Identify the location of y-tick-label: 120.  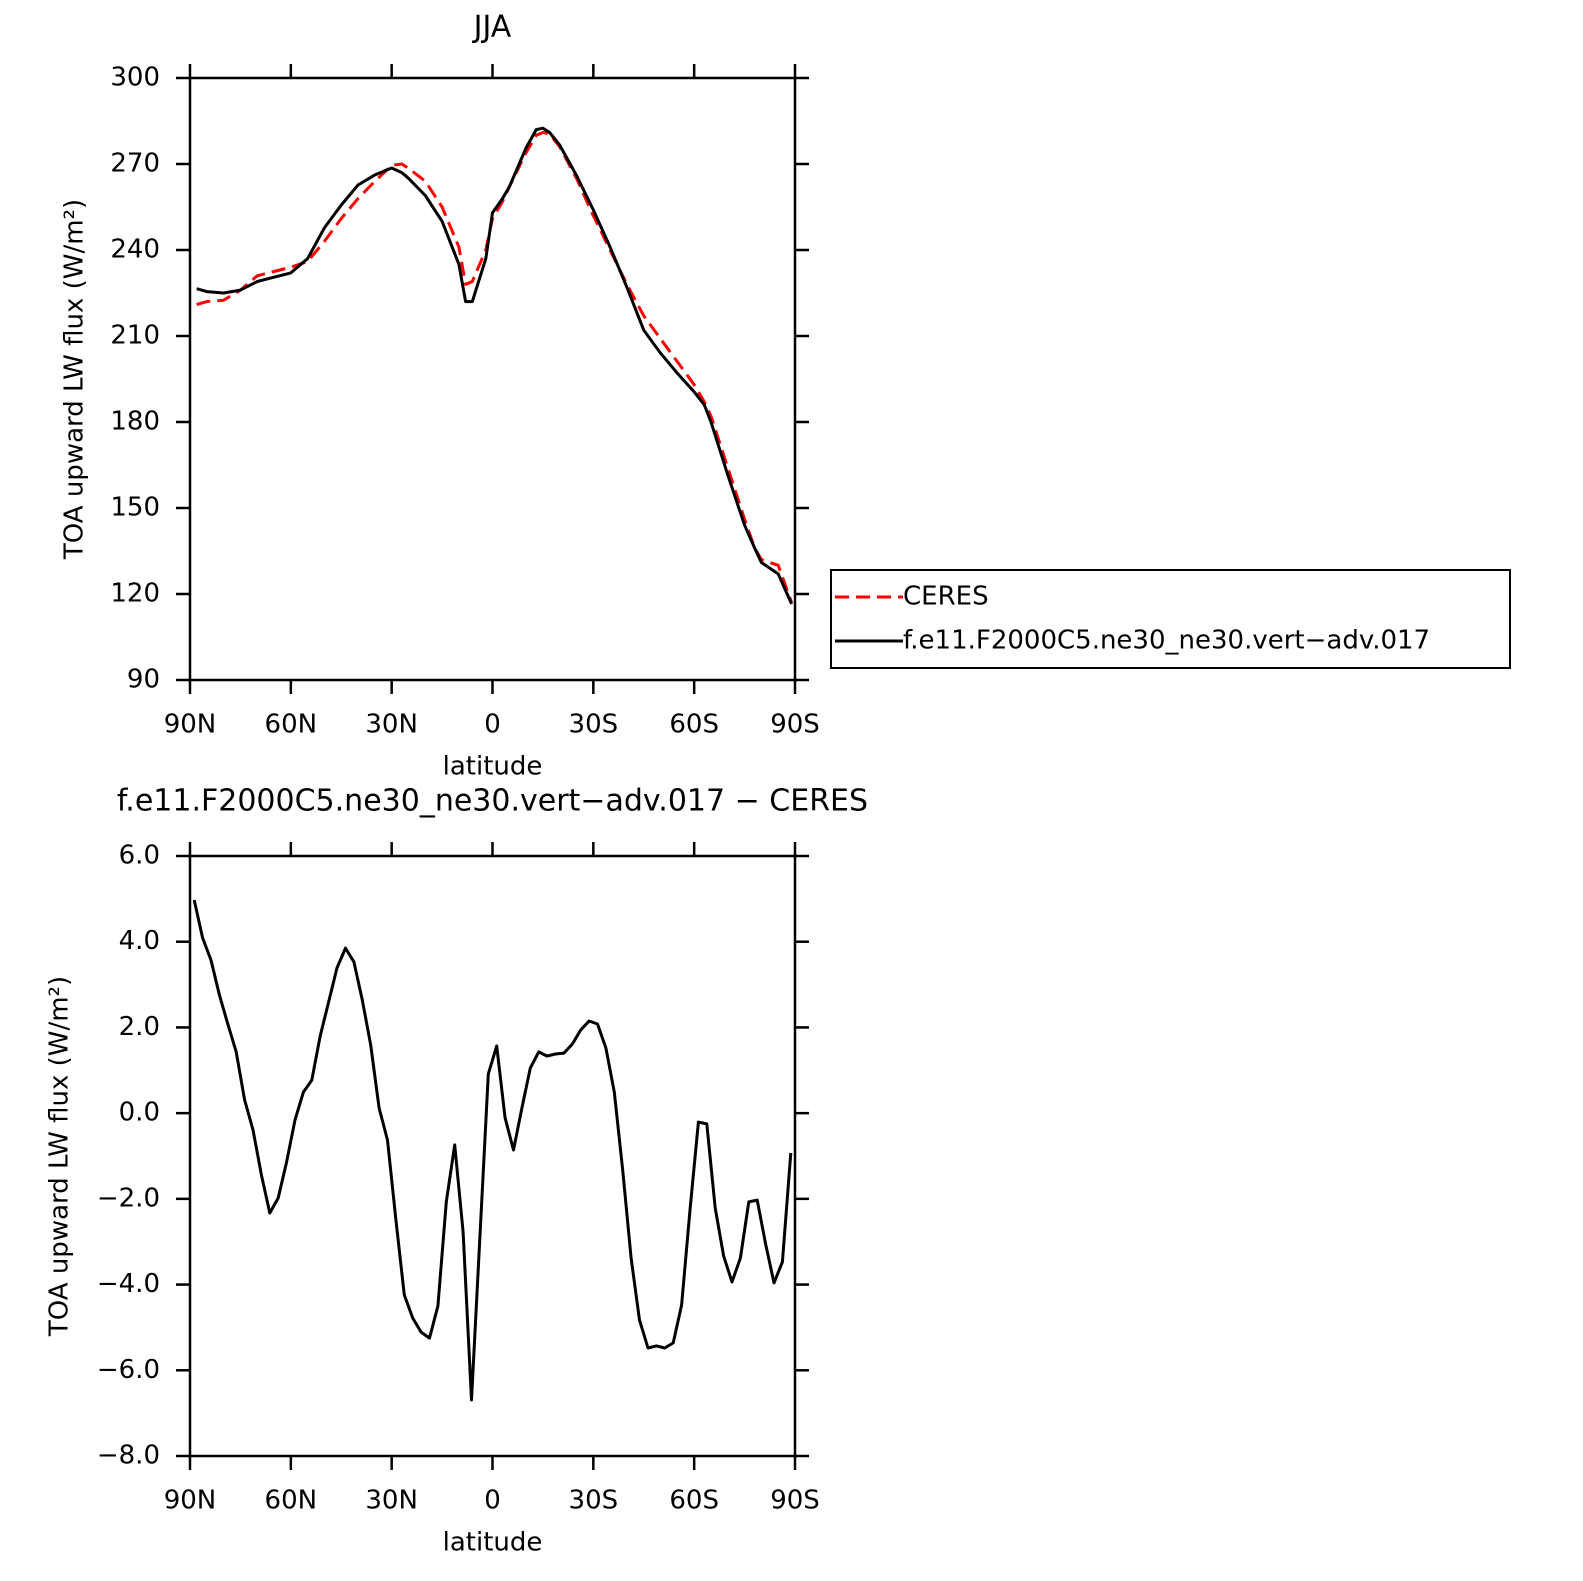
(135, 594).